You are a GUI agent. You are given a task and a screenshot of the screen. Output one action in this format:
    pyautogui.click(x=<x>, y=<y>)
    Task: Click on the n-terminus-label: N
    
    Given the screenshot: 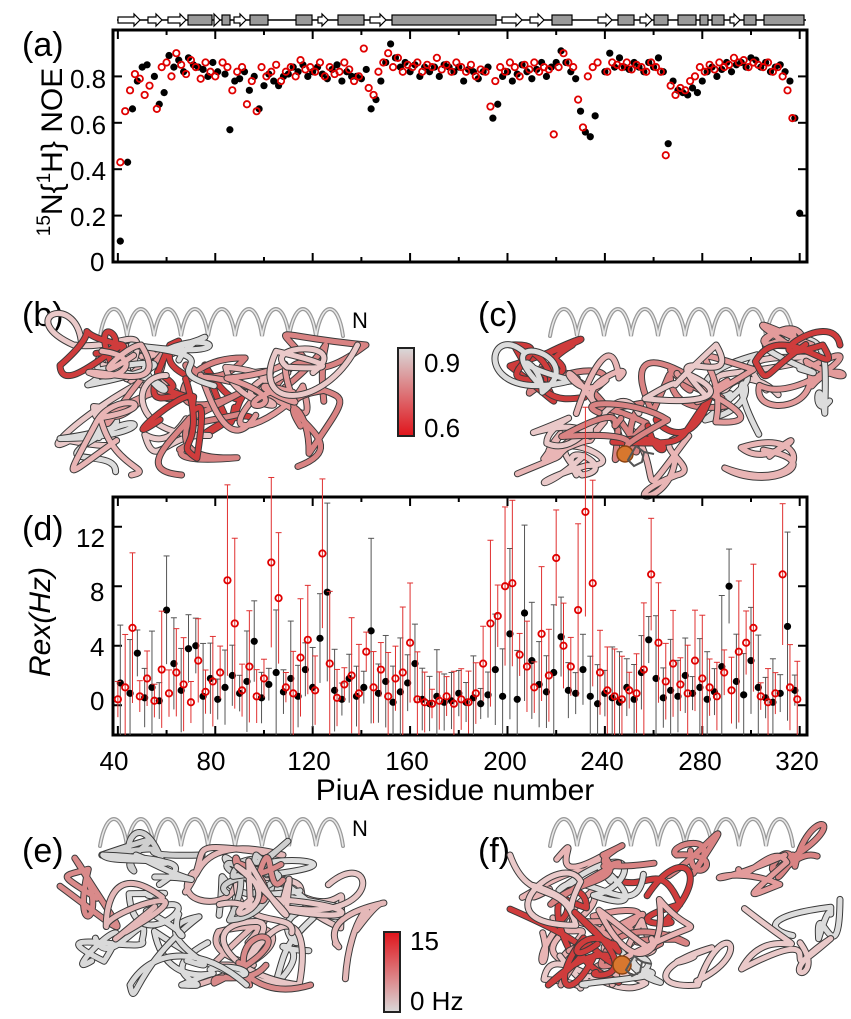 What is the action you would take?
    pyautogui.click(x=360, y=828)
    